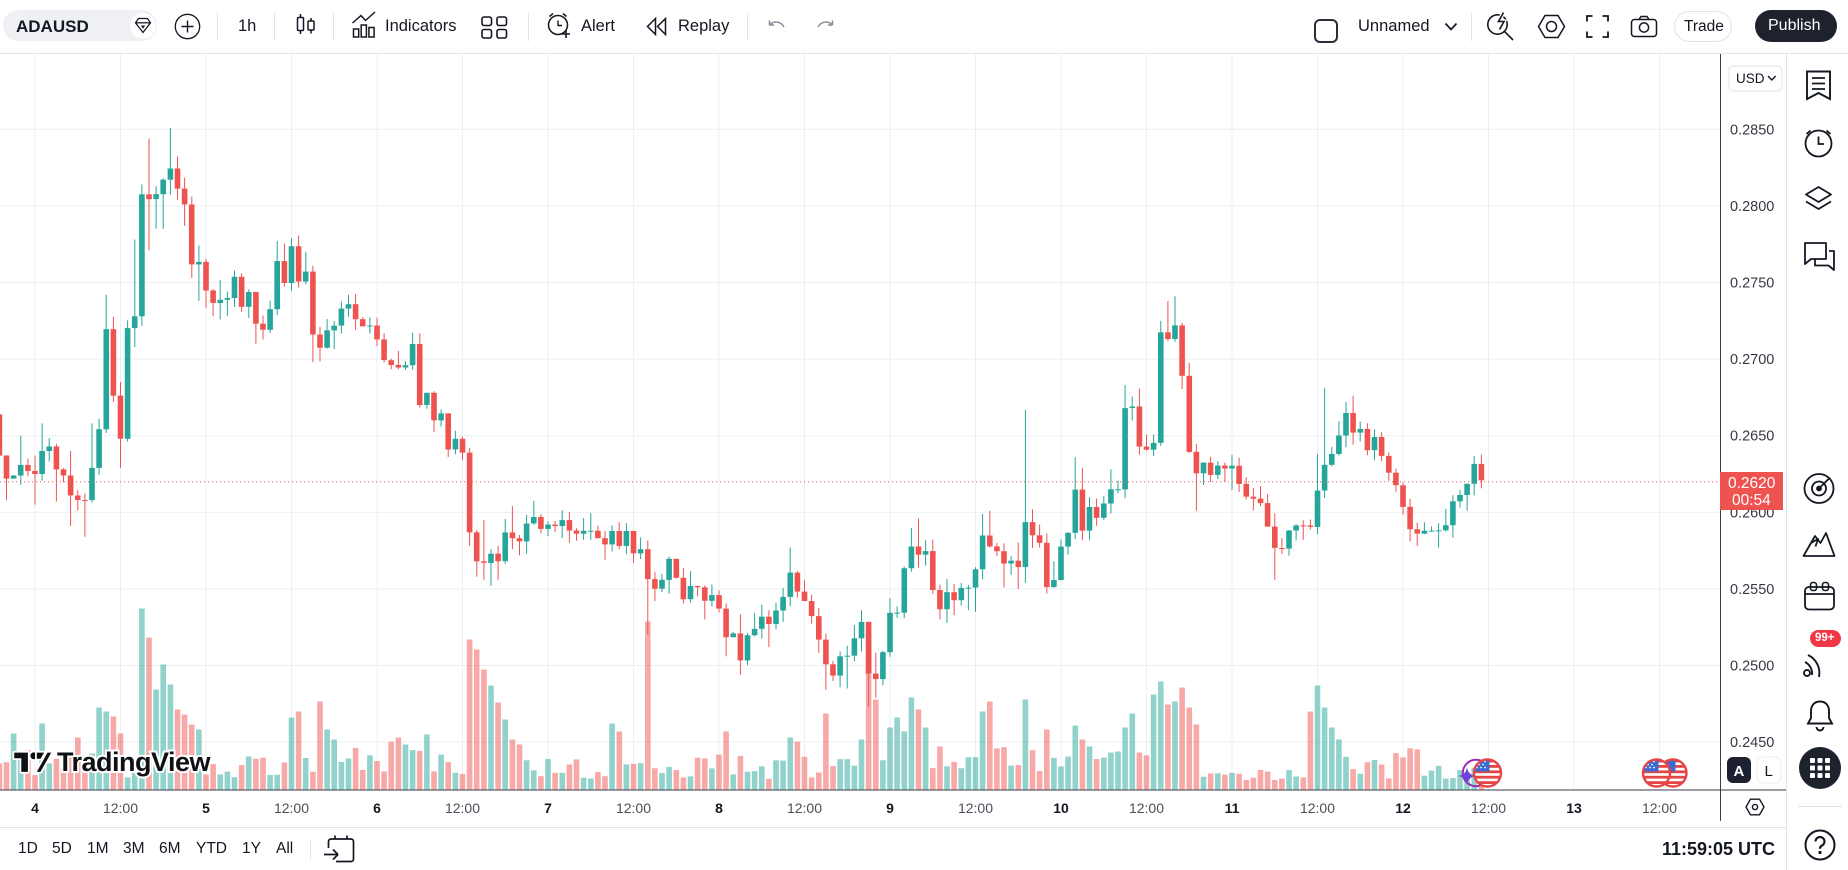  I want to click on svg-text: 12, so click(1403, 808).